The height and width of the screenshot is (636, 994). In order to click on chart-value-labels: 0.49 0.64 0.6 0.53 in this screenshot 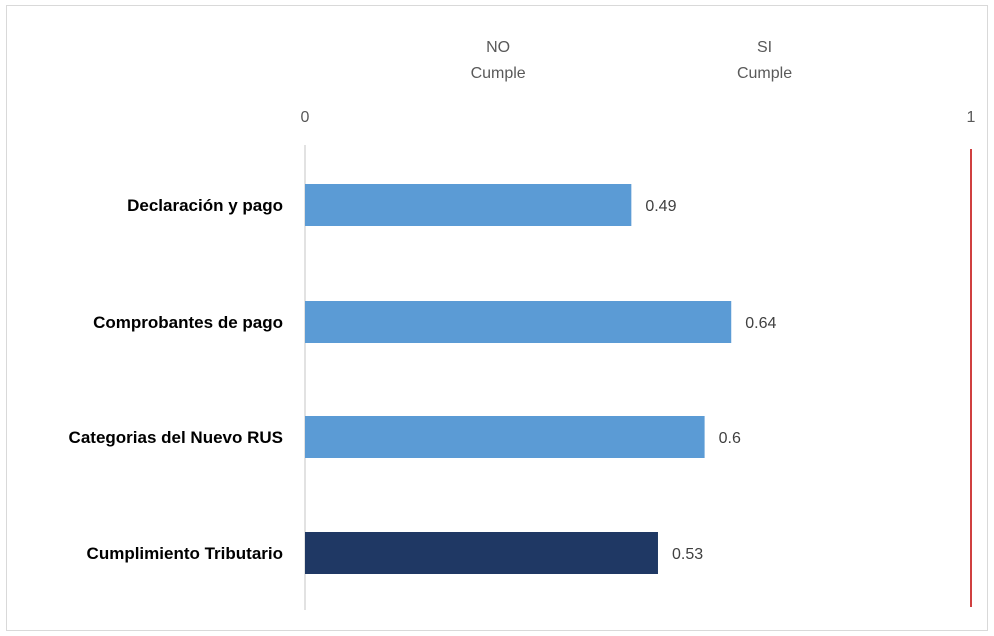, I will do `click(710, 380)`.